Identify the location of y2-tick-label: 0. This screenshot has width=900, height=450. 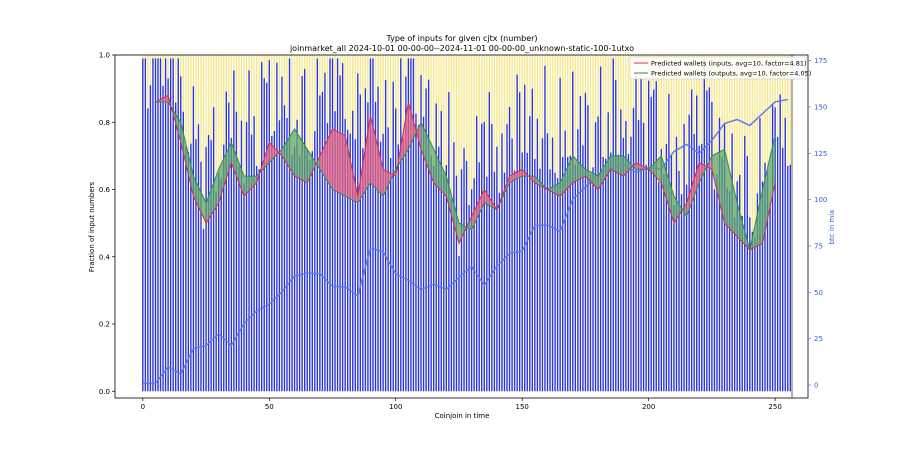
(816, 386).